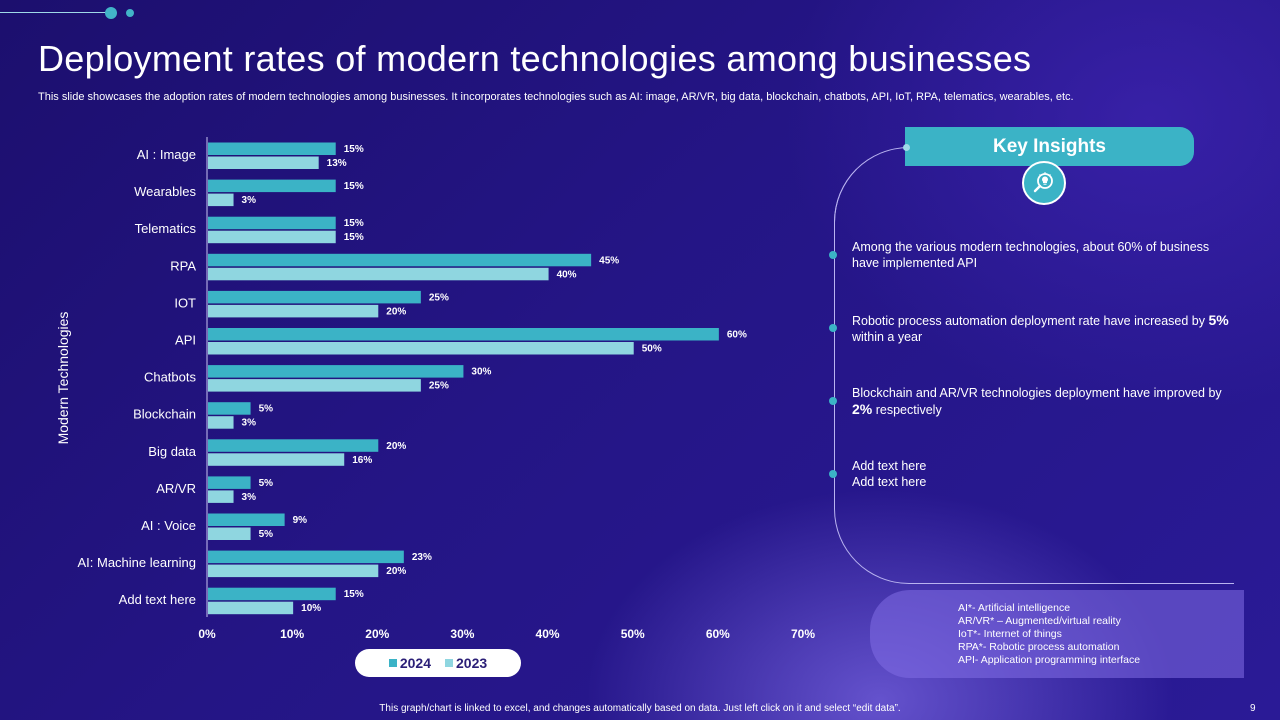 The width and height of the screenshot is (1280, 720). What do you see at coordinates (422, 557) in the screenshot?
I see `data-label-2024: 23%` at bounding box center [422, 557].